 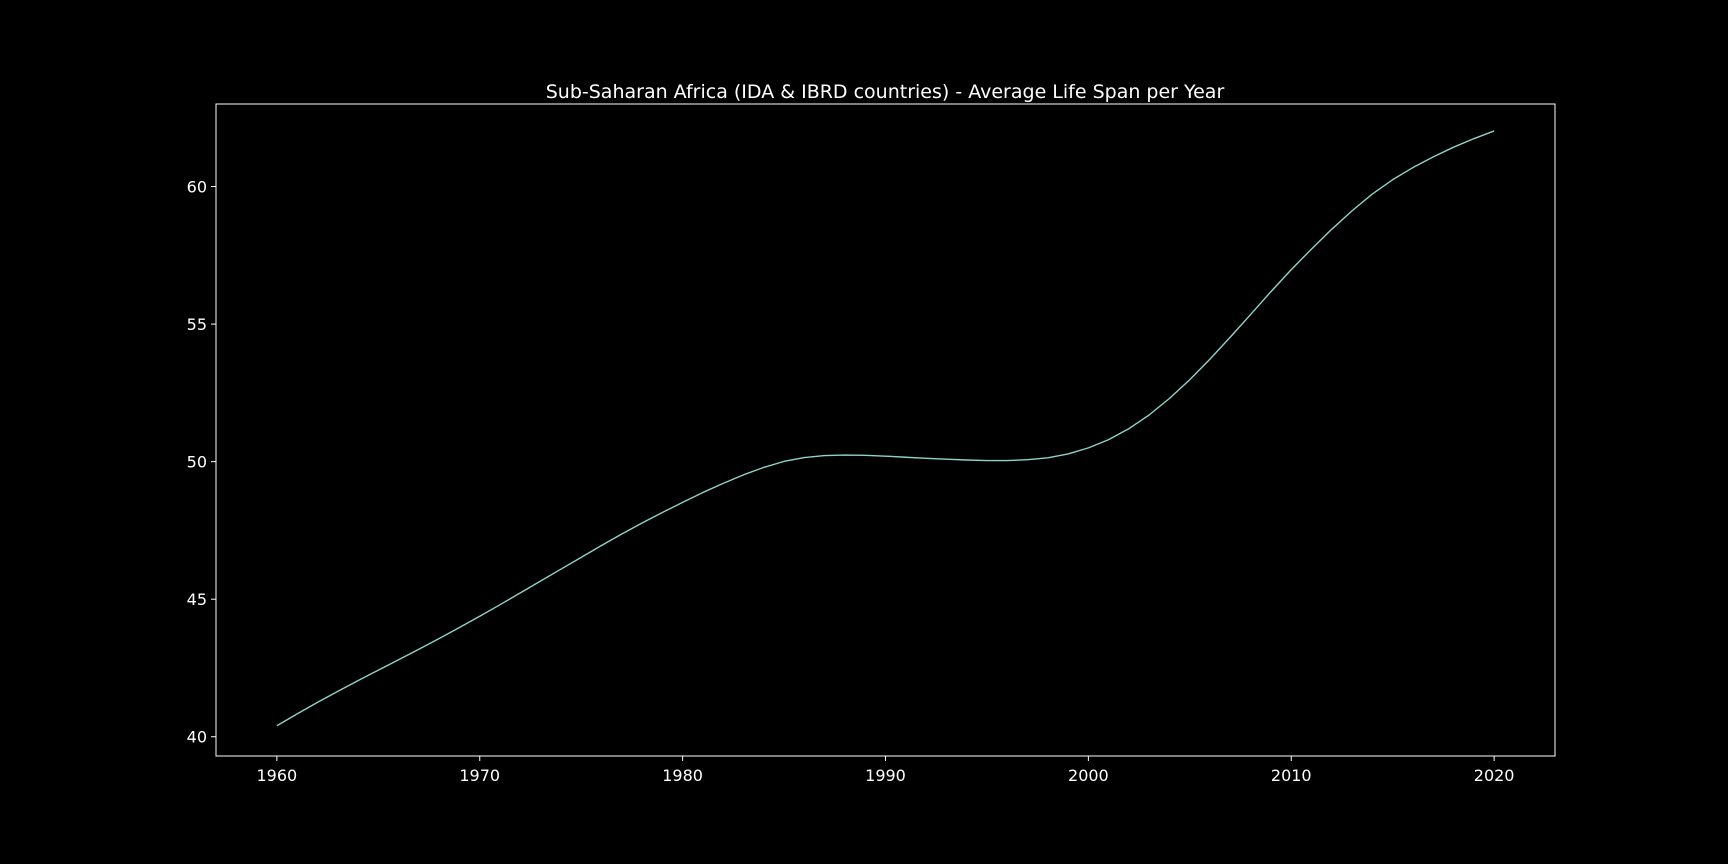 I want to click on x-tick-label: 1990, so click(x=885, y=775).